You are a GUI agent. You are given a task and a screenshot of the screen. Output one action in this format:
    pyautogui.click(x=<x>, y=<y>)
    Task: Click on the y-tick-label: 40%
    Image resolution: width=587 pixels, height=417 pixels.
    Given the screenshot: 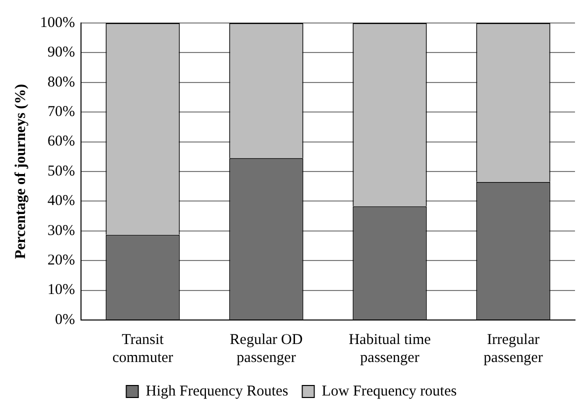 What is the action you would take?
    pyautogui.click(x=61, y=201)
    